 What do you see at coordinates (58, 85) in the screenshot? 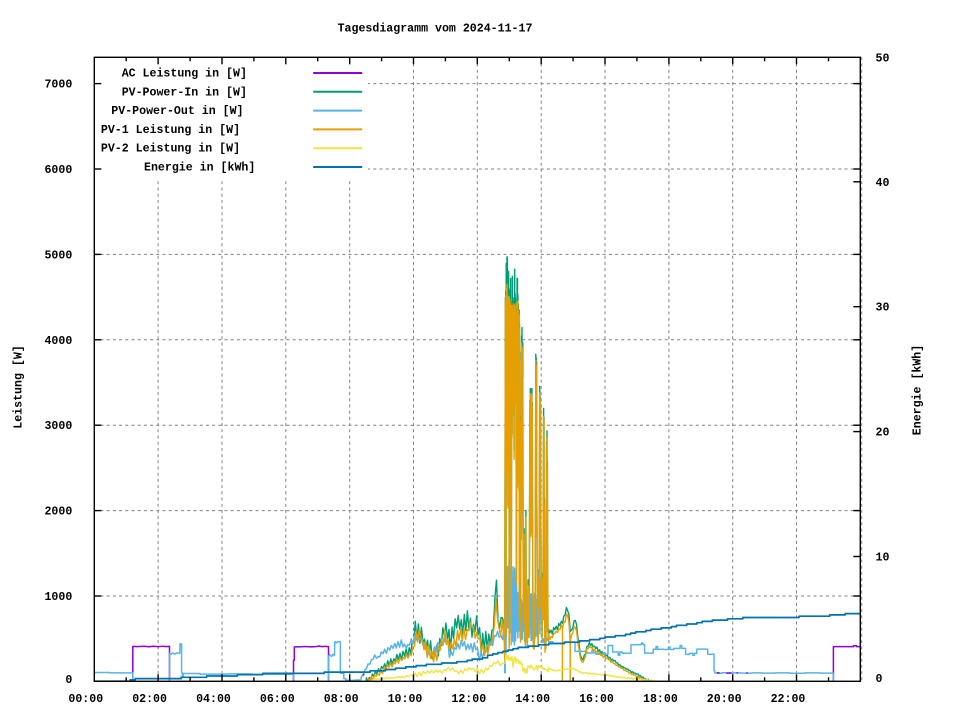
I see `svg-text: 7000` at bounding box center [58, 85].